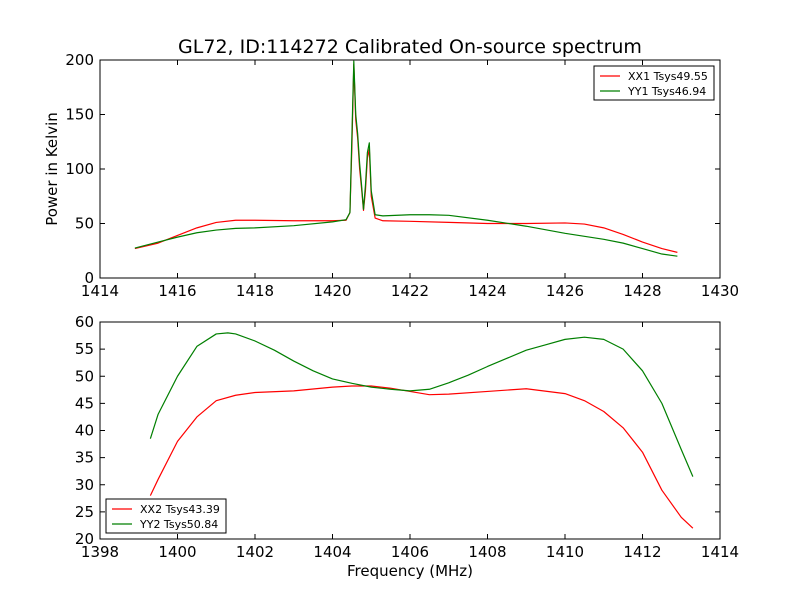  I want to click on legend-label: XX2 Tsys43.39, so click(180, 509).